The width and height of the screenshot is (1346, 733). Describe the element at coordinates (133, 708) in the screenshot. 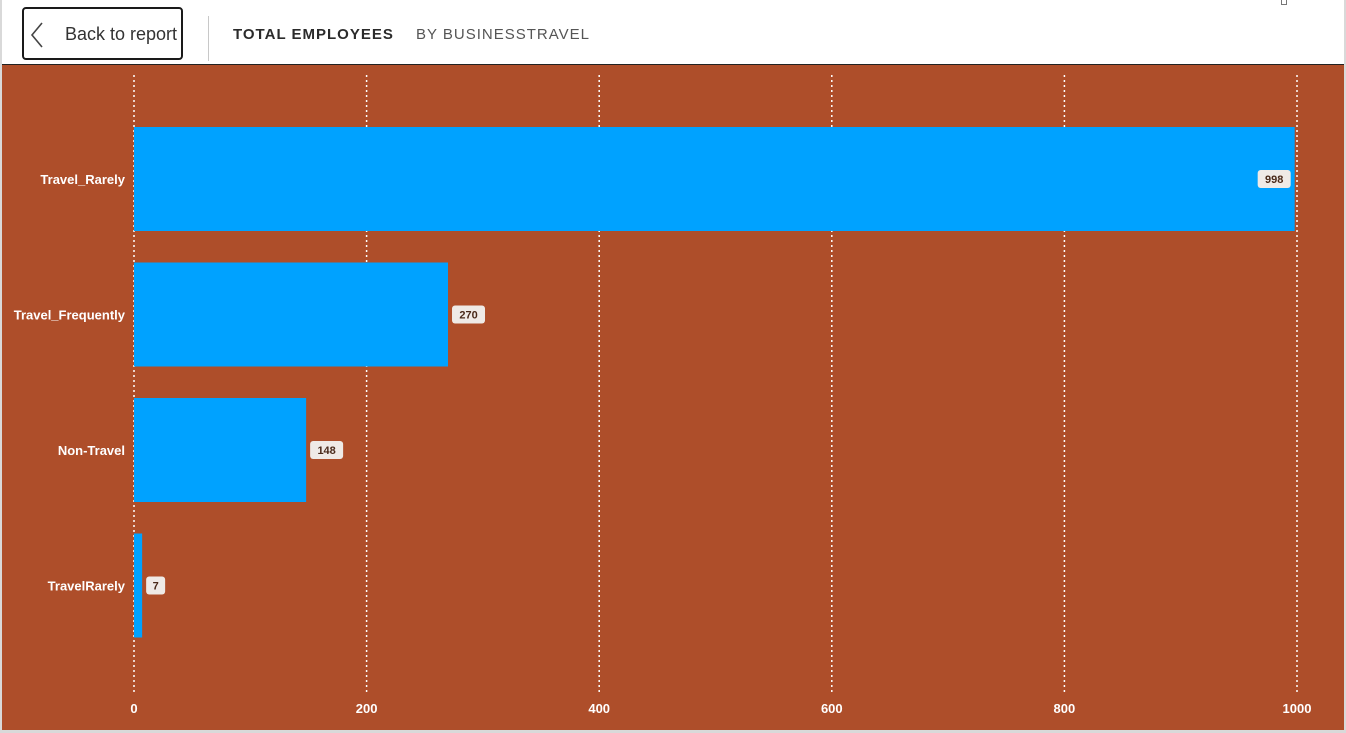

I see `x-tick-label: 0` at that location.